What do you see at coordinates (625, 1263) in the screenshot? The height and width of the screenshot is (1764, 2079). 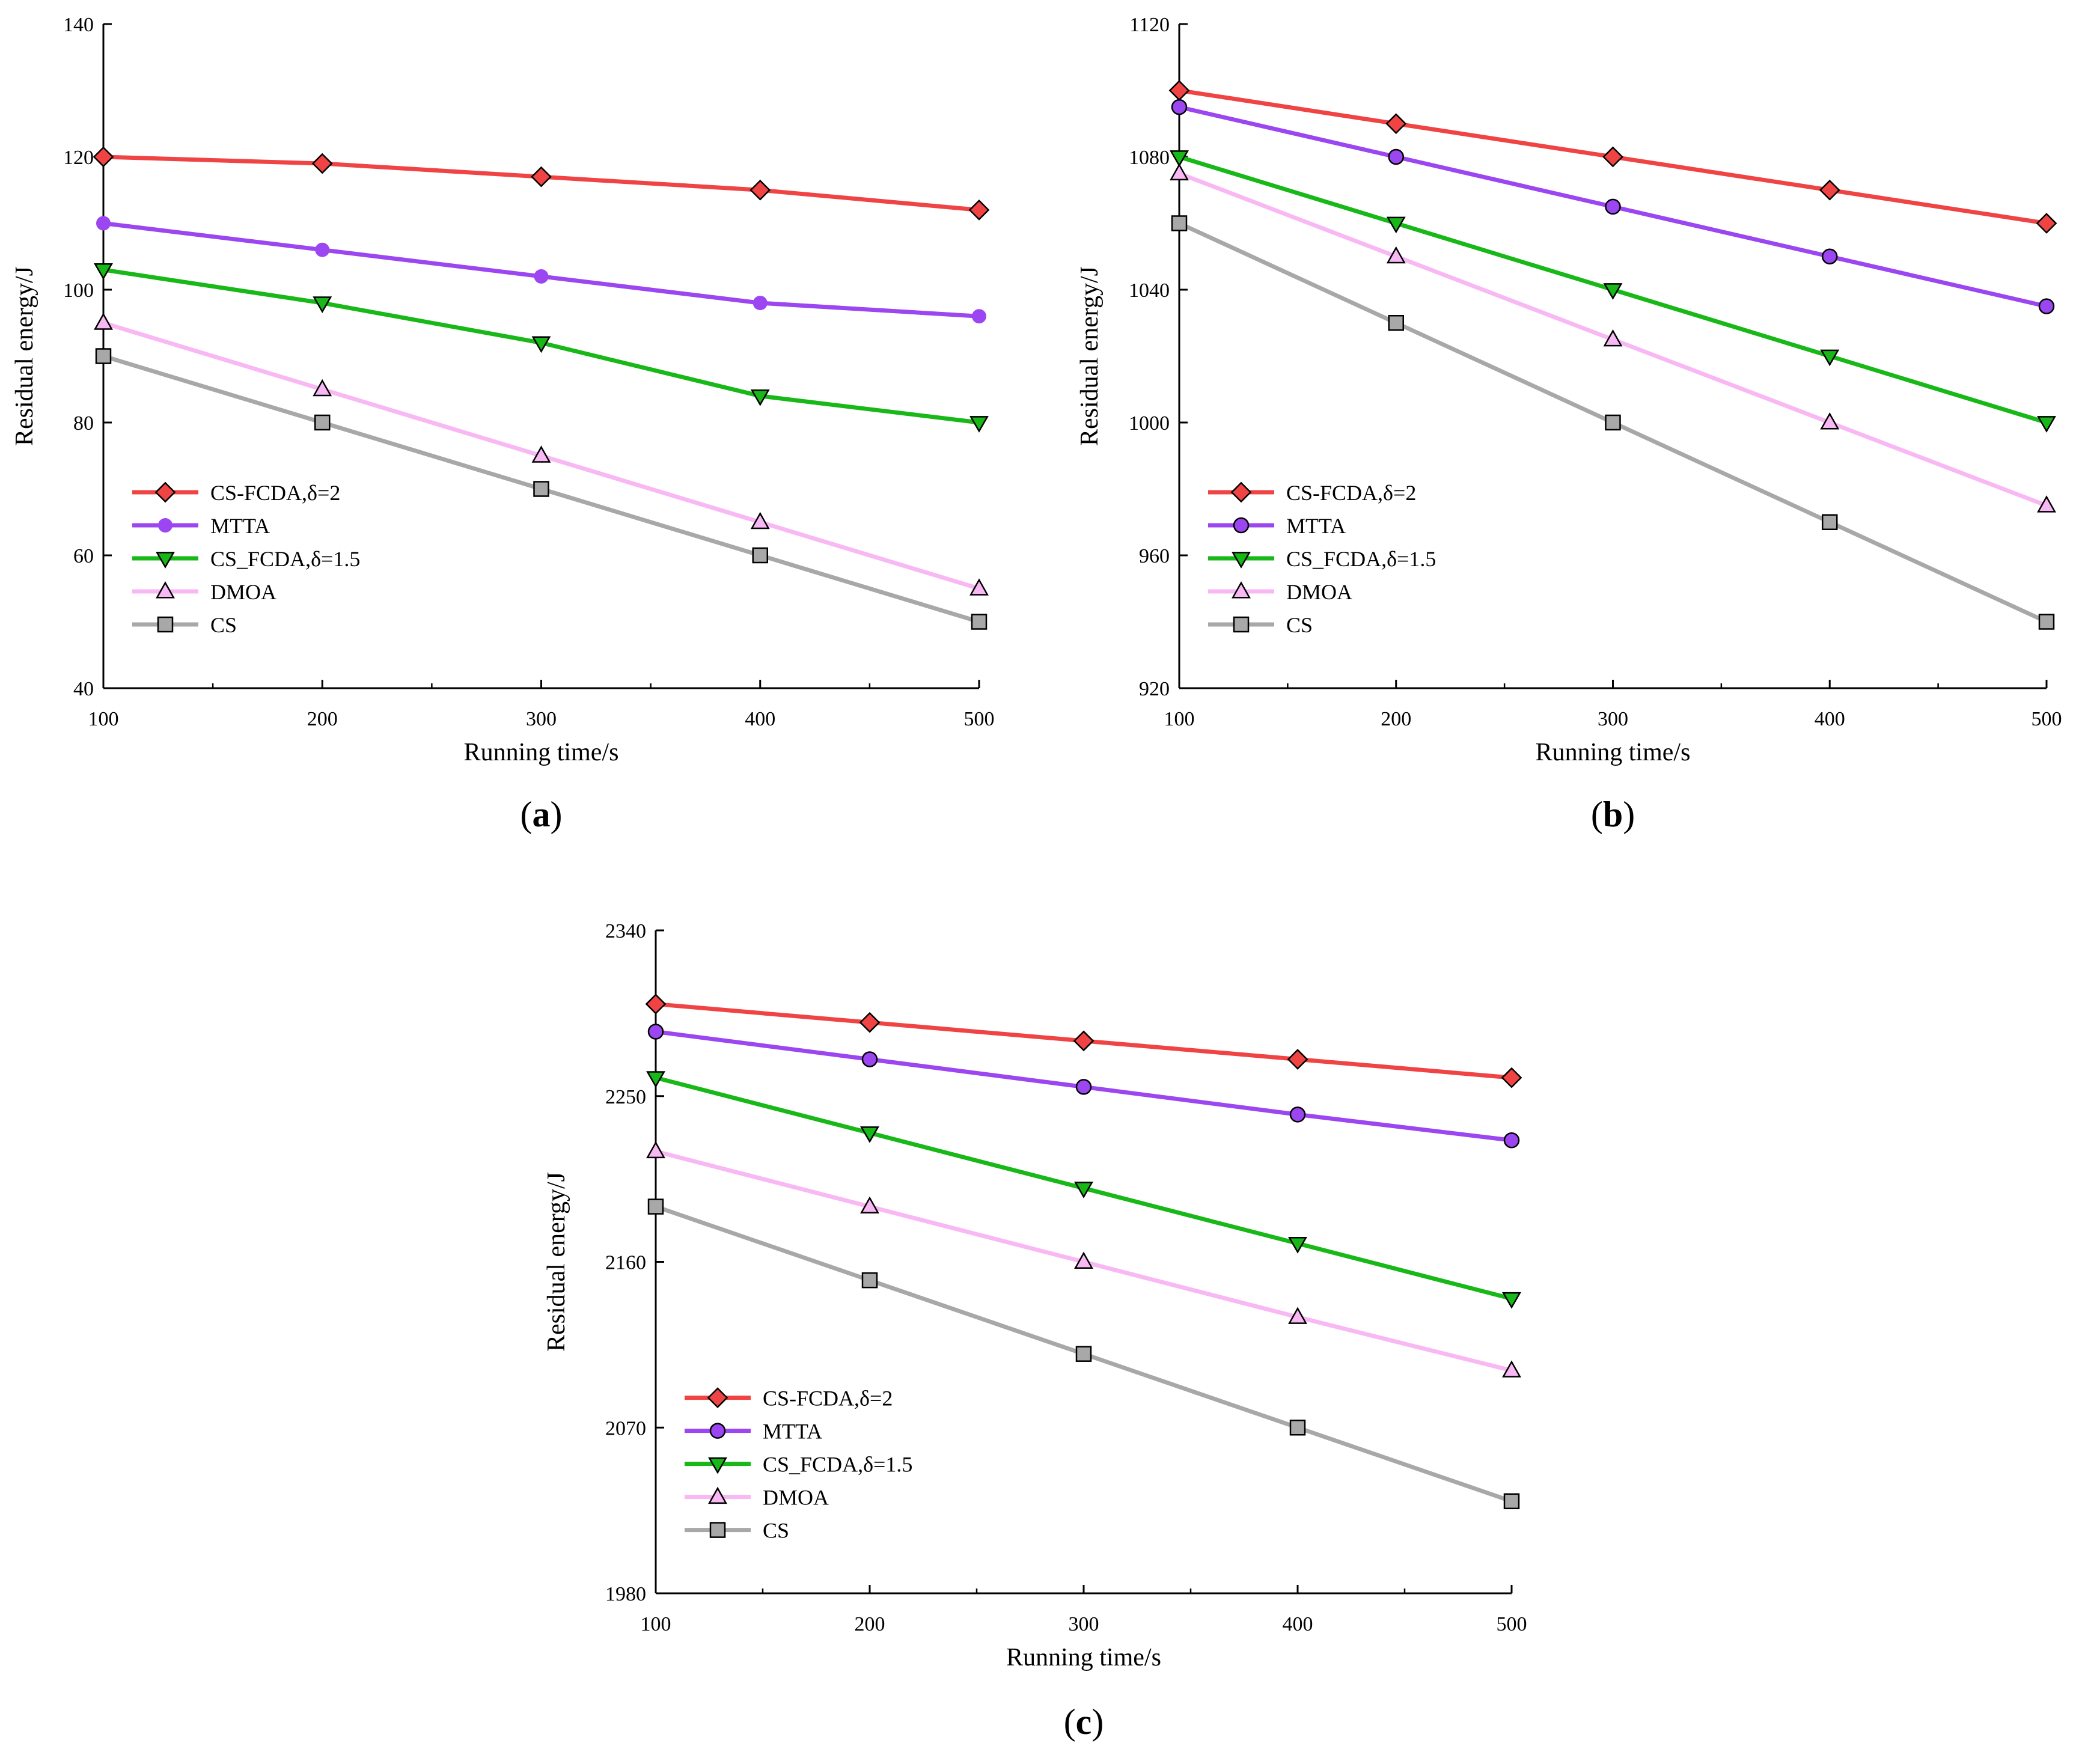 I see `y-tick-label: 2160` at bounding box center [625, 1263].